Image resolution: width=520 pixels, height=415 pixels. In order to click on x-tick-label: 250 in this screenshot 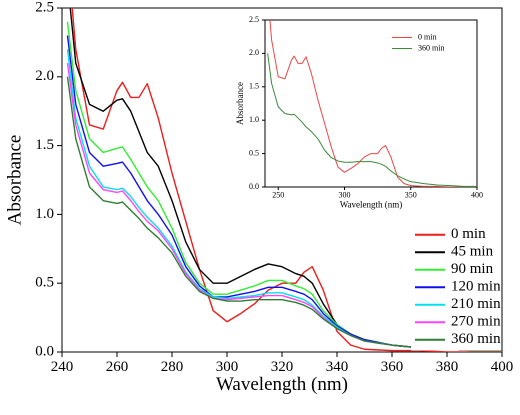, I will do `click(278, 194)`.